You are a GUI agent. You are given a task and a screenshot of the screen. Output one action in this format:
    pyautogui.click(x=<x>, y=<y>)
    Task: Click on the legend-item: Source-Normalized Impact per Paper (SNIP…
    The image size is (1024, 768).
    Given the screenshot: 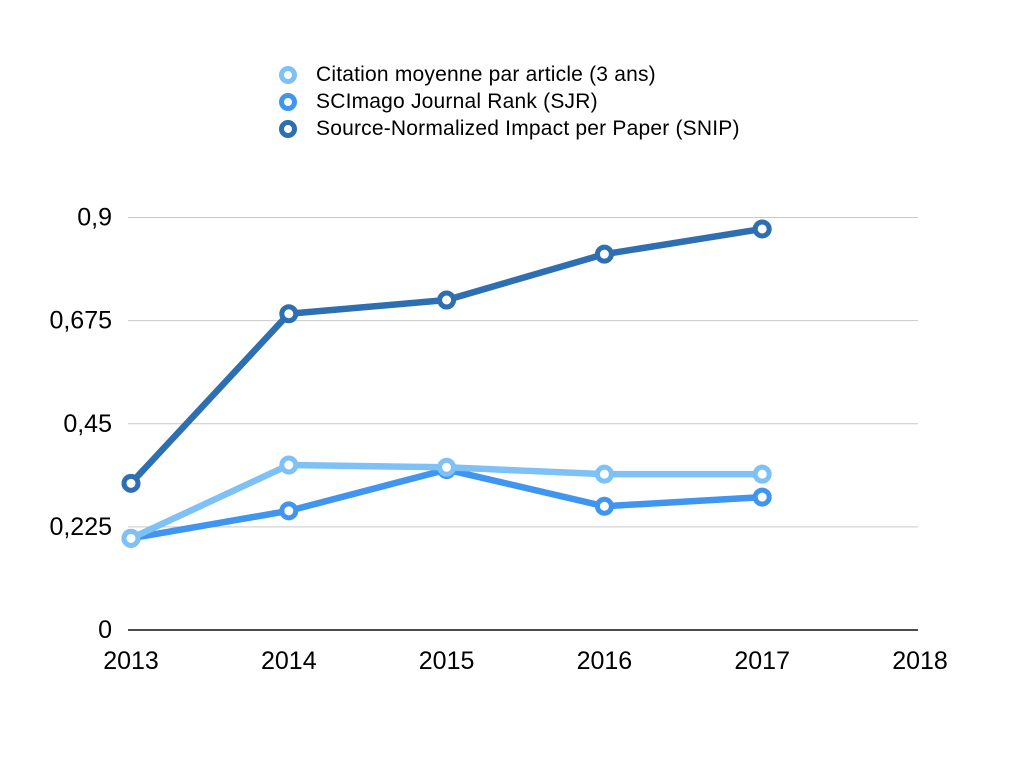 What is the action you would take?
    pyautogui.click(x=509, y=128)
    